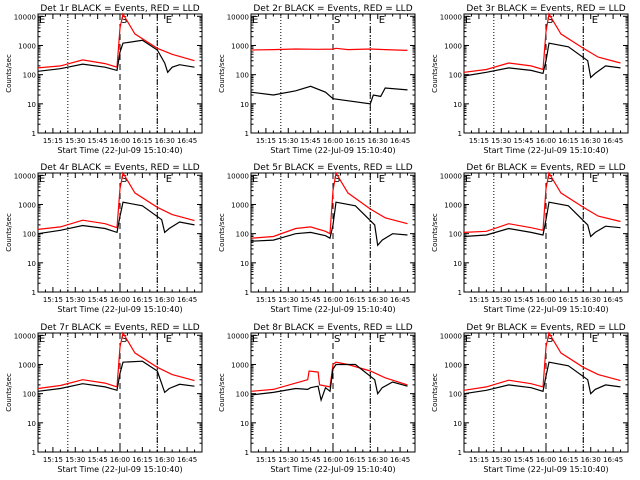 This screenshot has height=480, width=640. I want to click on panel-title: Det 6r BLACK = Events, RED = LLD, so click(545, 168).